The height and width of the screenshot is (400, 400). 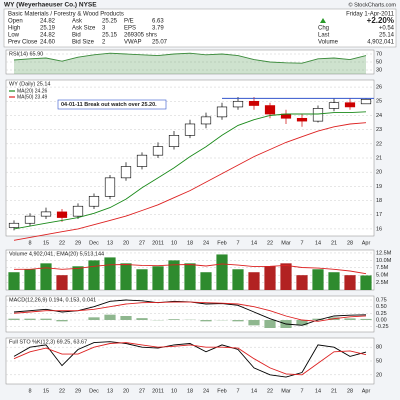 I want to click on y-tick-label: 19, so click(x=379, y=187).